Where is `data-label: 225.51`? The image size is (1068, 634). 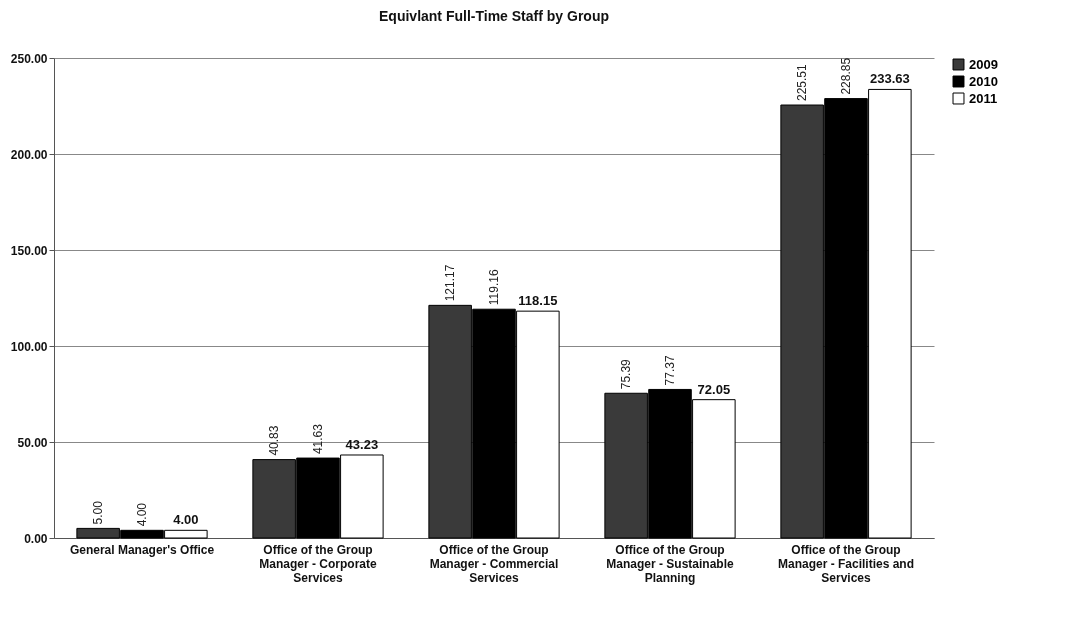 data-label: 225.51 is located at coordinates (802, 82).